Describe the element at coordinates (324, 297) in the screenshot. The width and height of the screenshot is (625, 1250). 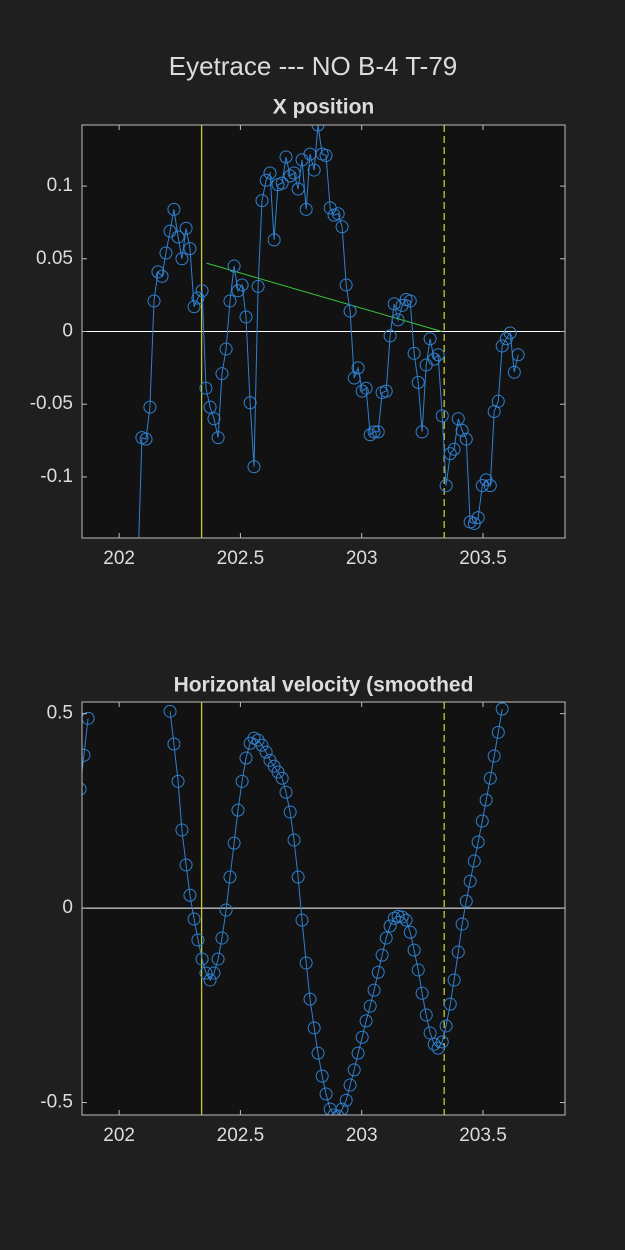
I see `fit-line` at that location.